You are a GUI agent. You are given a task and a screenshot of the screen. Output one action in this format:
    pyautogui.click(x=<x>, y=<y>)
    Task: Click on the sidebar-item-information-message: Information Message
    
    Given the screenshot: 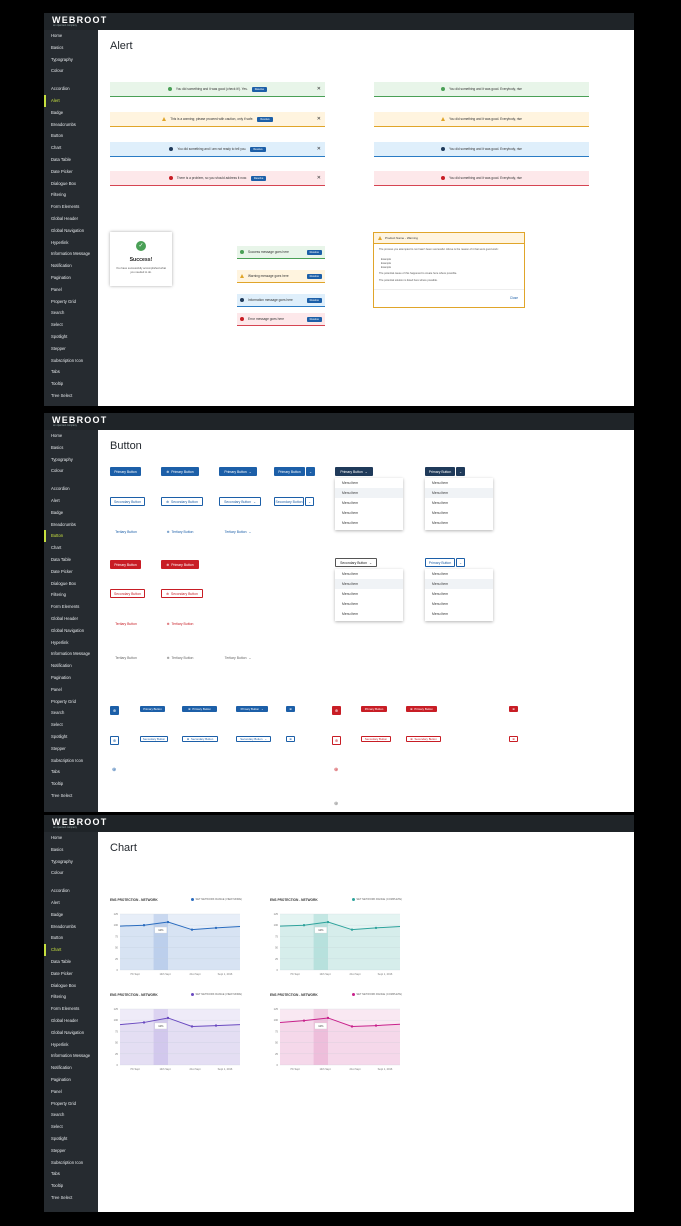 What is the action you would take?
    pyautogui.click(x=71, y=254)
    